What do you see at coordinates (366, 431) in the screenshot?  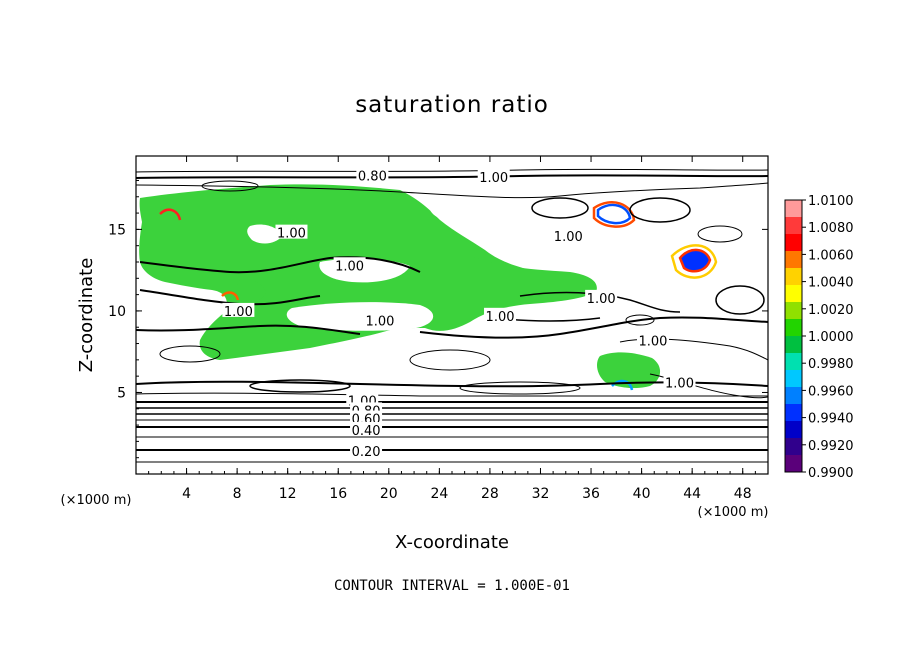 I see `contour-label: 0.40` at bounding box center [366, 431].